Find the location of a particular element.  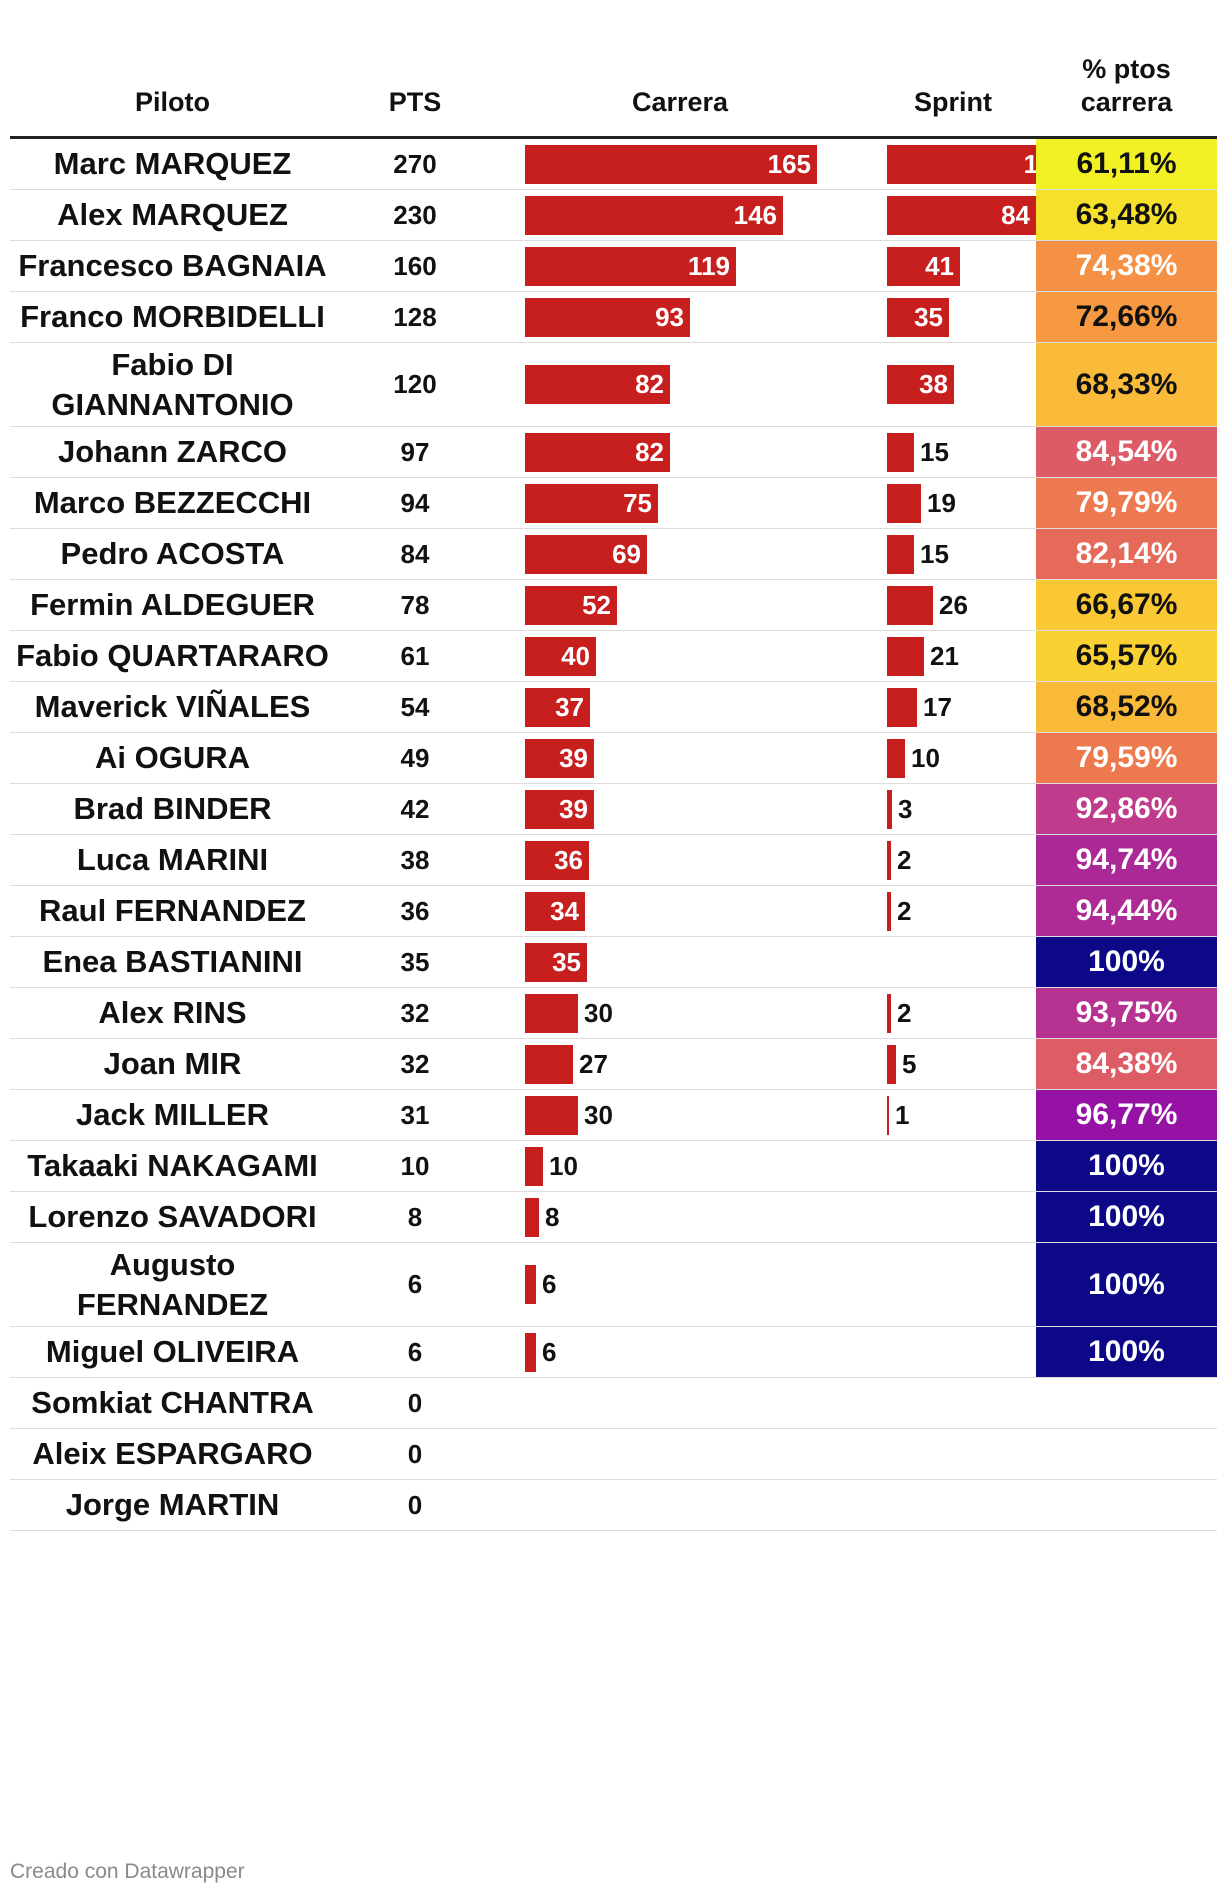

header-sprint: Sprint is located at coordinates (953, 102).